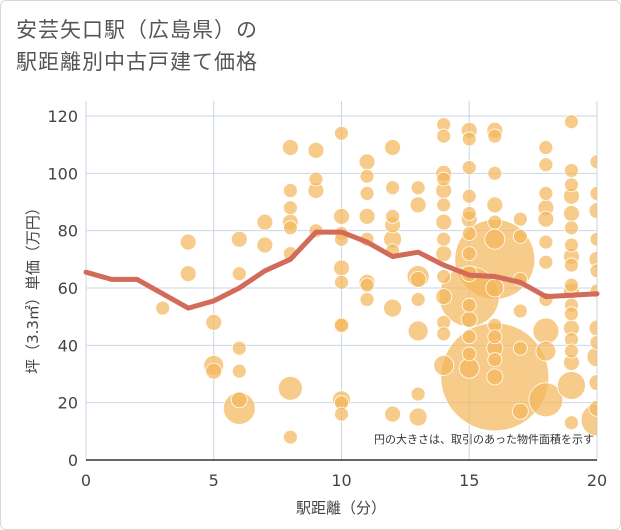 The width and height of the screenshot is (621, 530). What do you see at coordinates (68, 231) in the screenshot?
I see `y-tick-label: 80` at bounding box center [68, 231].